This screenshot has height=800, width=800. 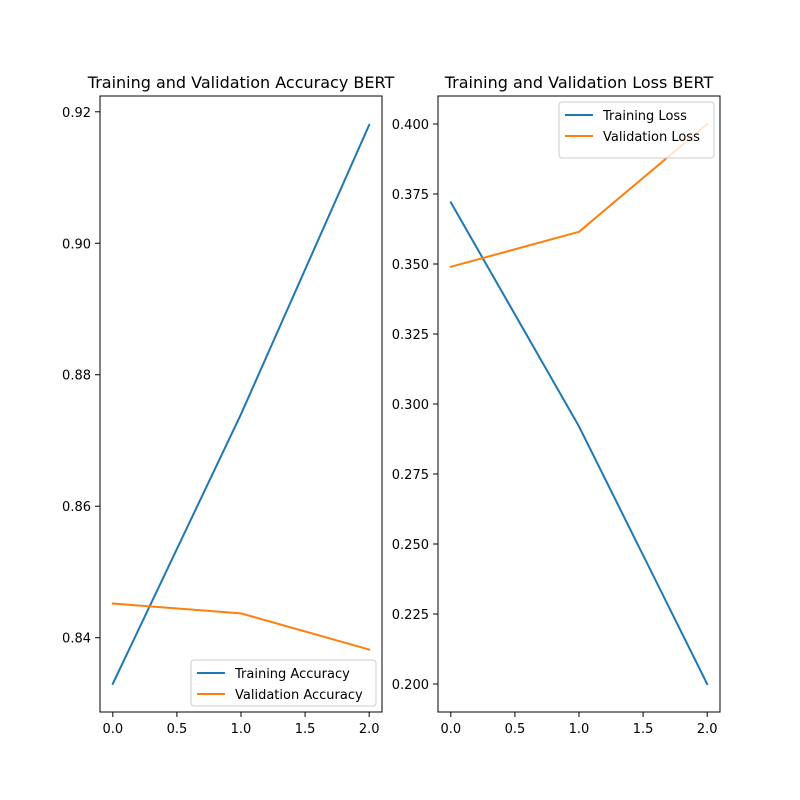 I want to click on y-tick-label: 0.84, so click(x=76, y=639).